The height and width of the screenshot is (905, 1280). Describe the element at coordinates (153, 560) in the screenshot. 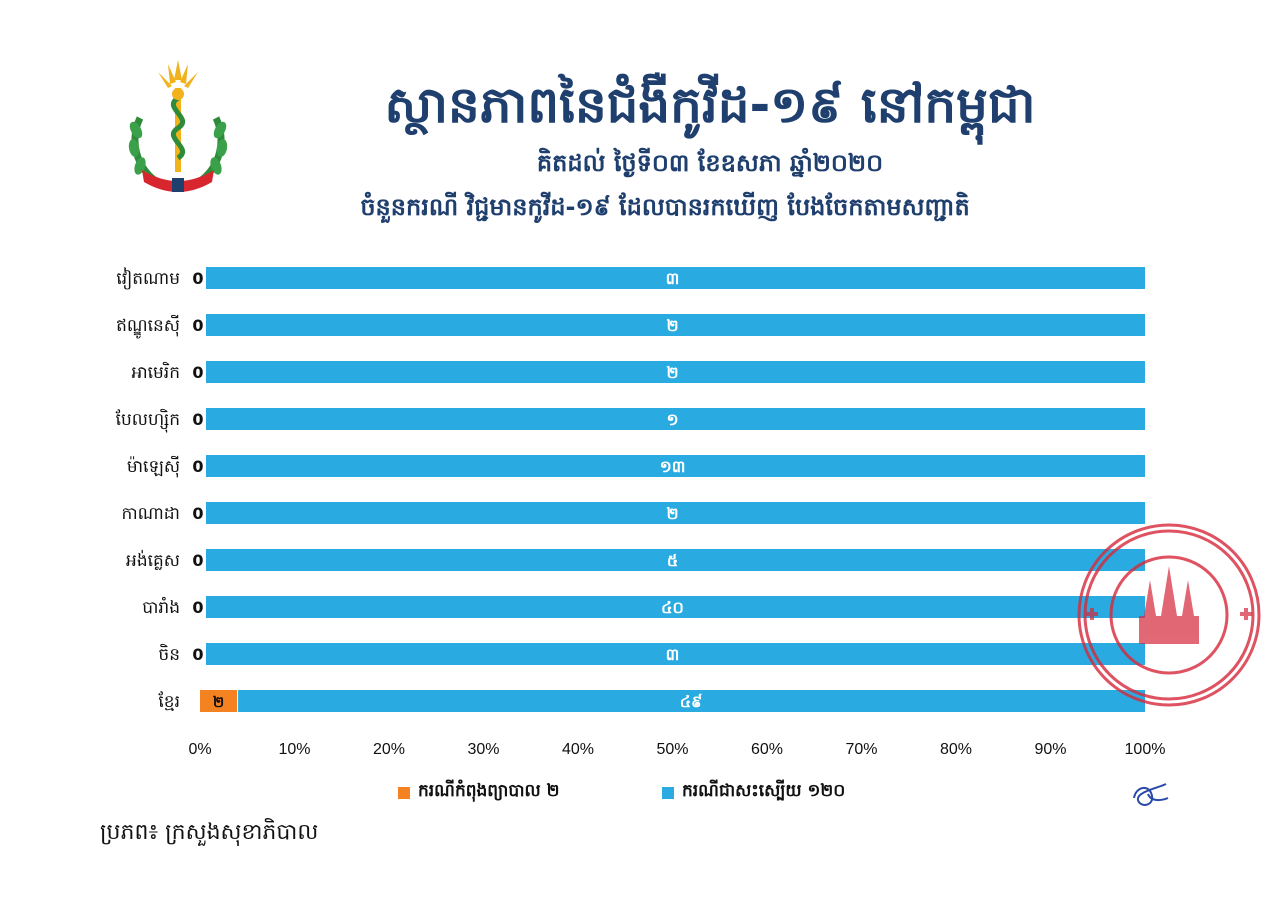

I see `category-label: អង់គ្លេស` at that location.